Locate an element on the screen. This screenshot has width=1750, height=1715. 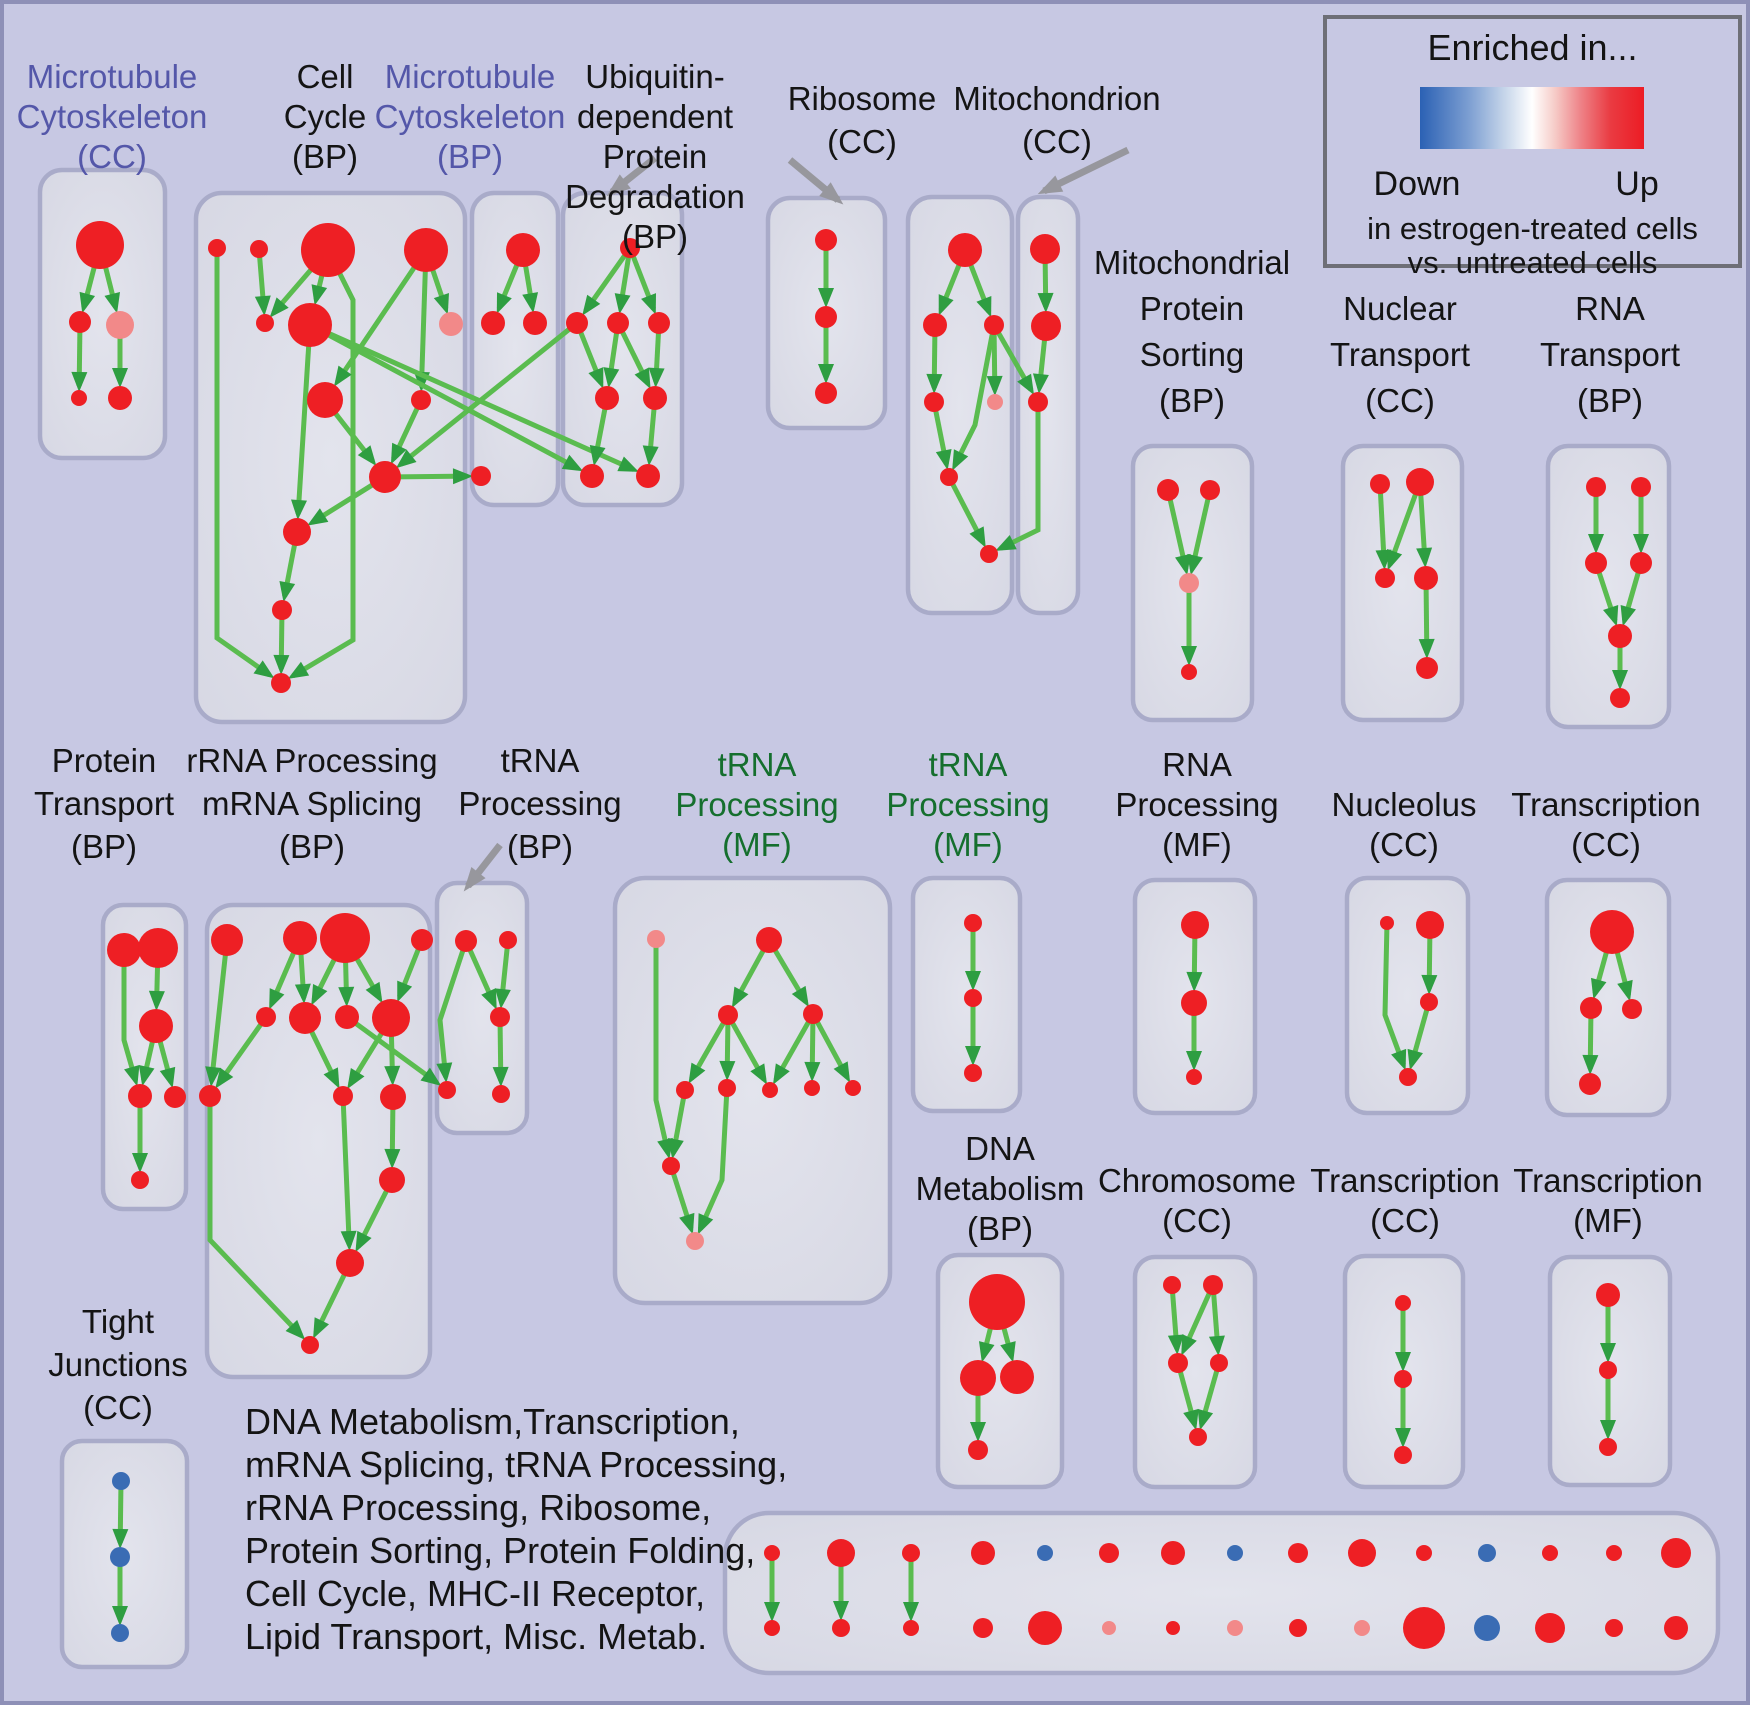
node-rr12 is located at coordinates (392, 1180).